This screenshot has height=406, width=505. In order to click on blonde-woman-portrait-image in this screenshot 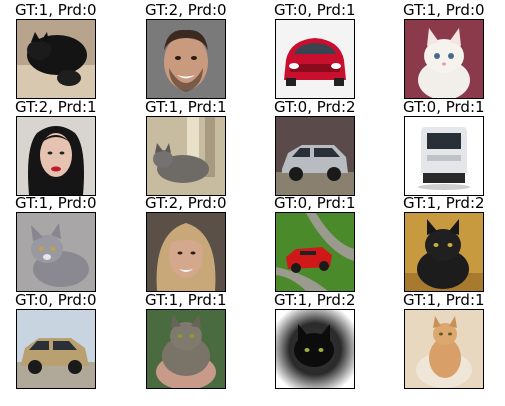, I will do `click(186, 252)`.